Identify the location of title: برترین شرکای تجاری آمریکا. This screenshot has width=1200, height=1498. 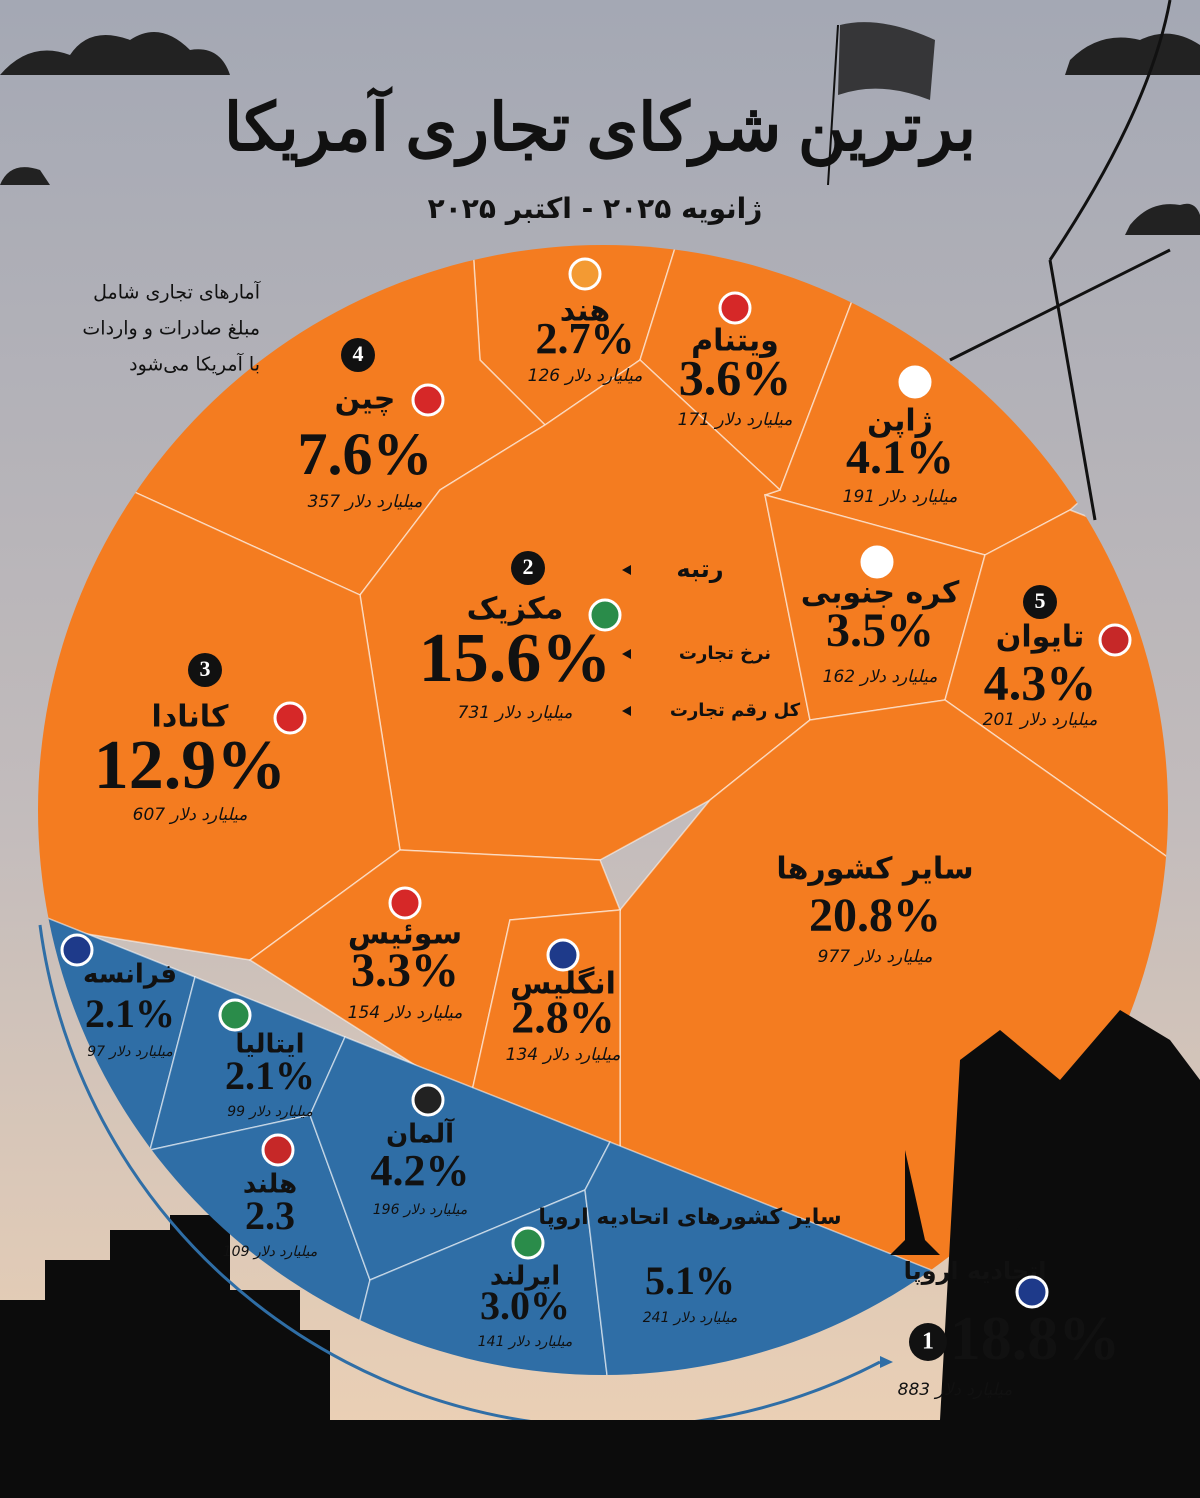
(600, 126).